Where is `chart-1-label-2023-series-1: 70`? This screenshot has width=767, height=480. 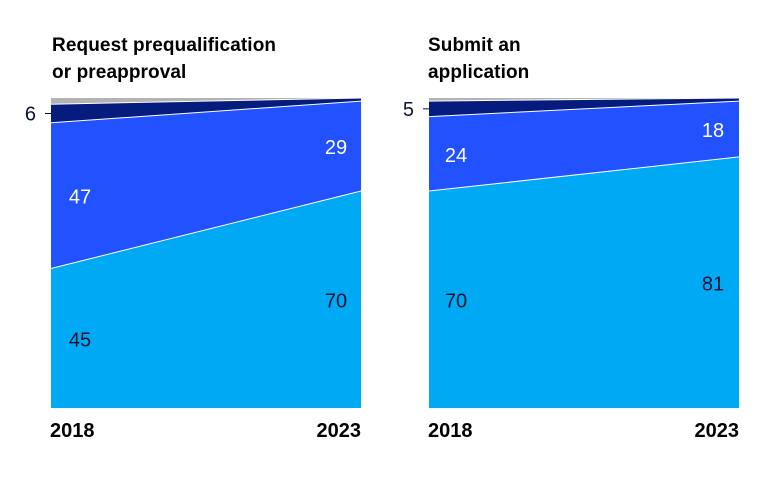 chart-1-label-2023-series-1: 70 is located at coordinates (336, 302).